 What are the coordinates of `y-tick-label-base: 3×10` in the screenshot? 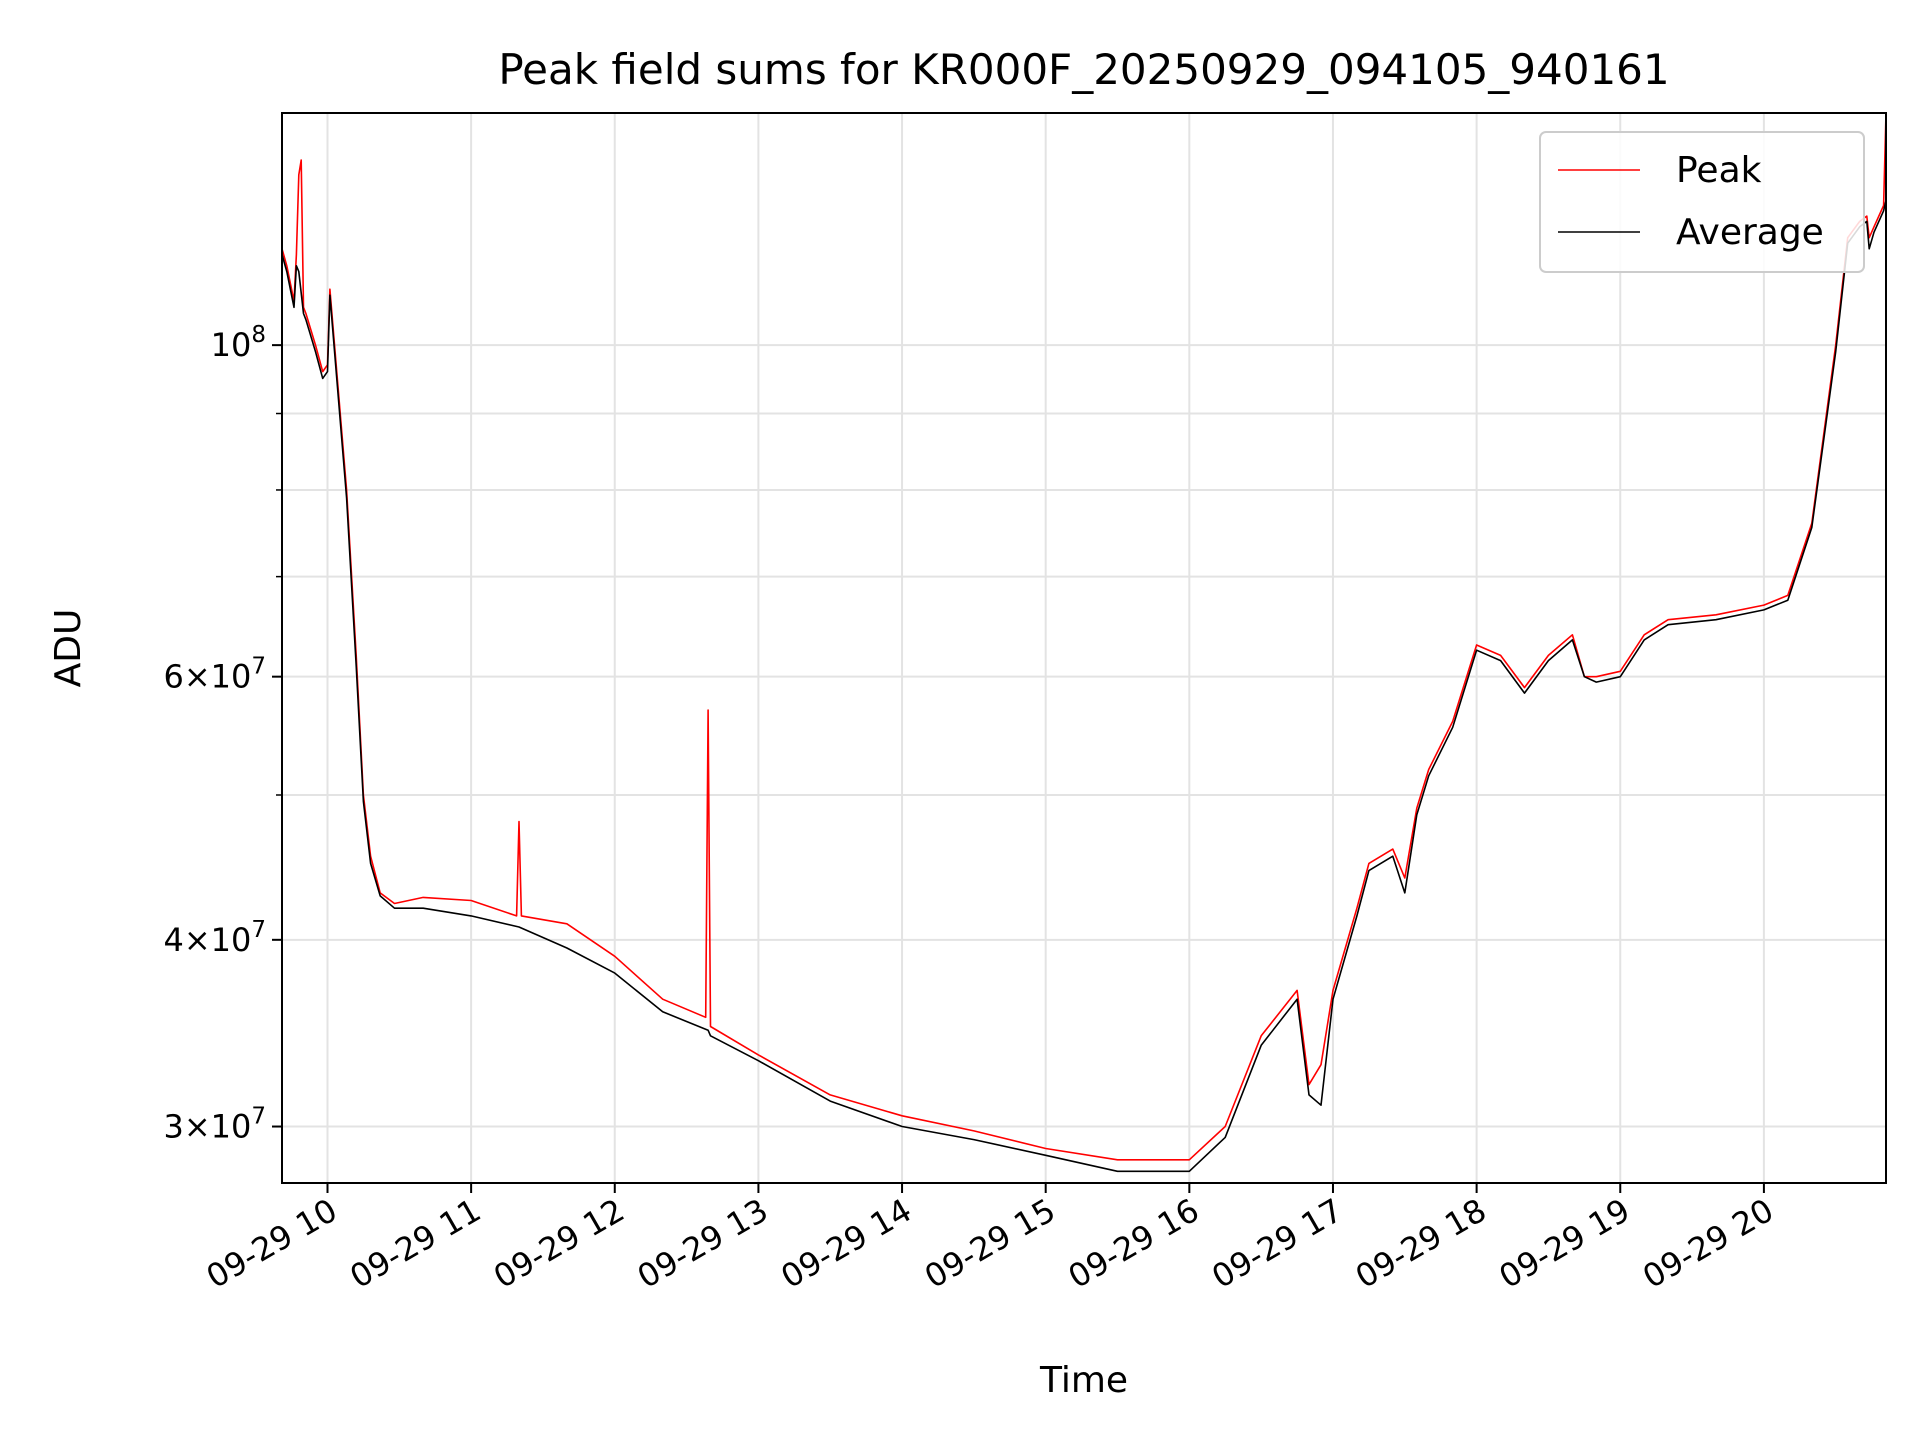 It's located at (207, 1127).